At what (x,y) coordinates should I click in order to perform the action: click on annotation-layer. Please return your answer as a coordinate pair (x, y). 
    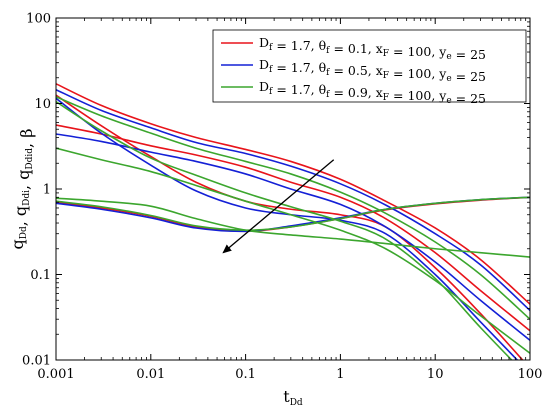
    Looking at the image, I should click on (278, 206).